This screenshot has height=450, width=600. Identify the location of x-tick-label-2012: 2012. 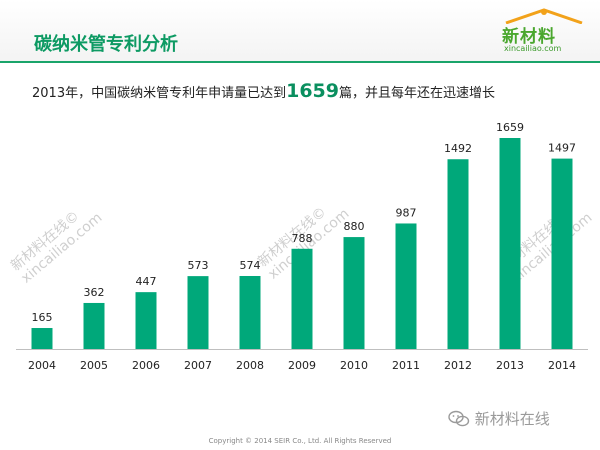
(458, 365).